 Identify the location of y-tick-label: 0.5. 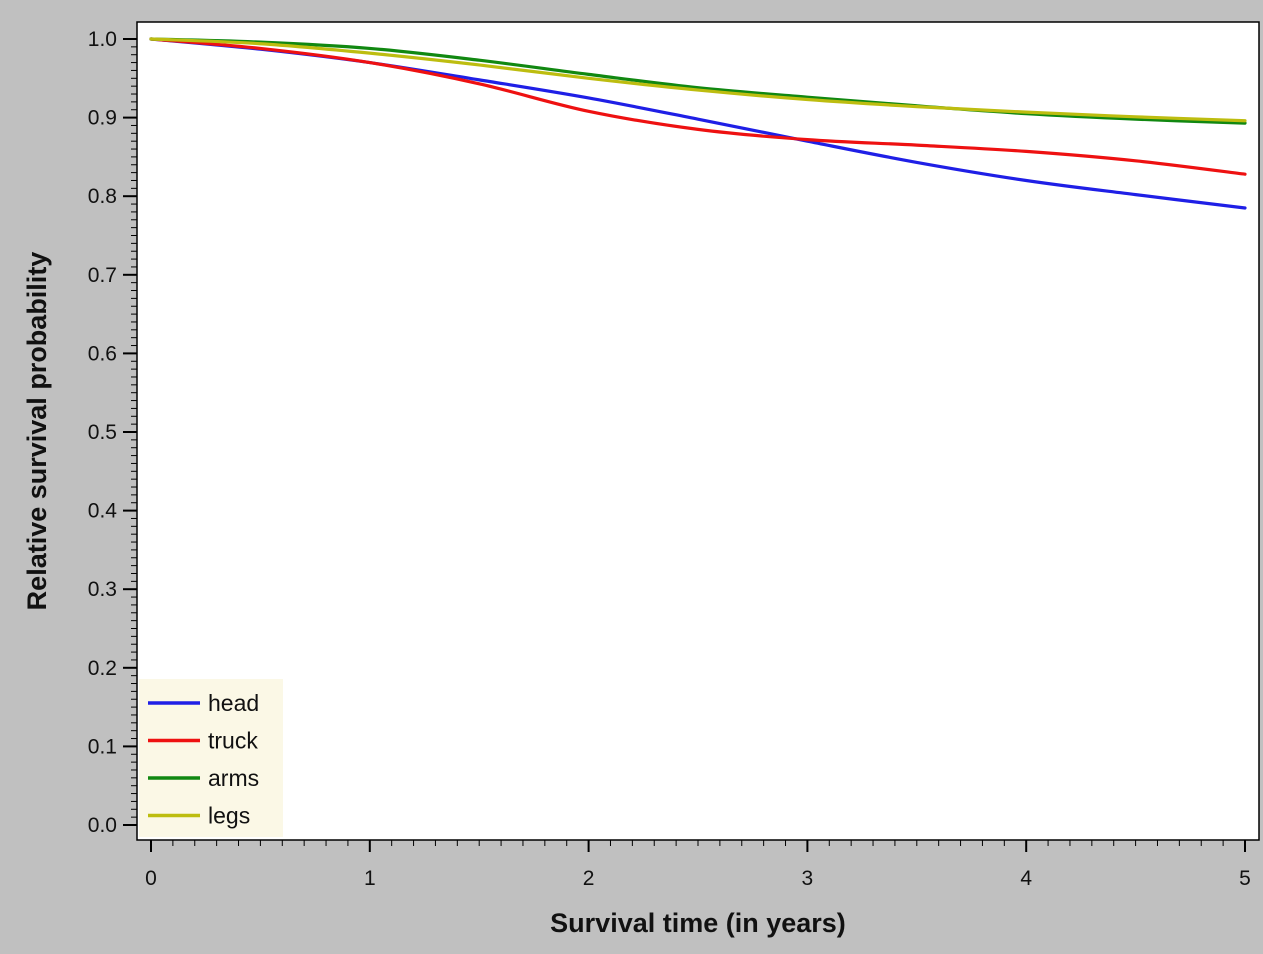
(102, 432).